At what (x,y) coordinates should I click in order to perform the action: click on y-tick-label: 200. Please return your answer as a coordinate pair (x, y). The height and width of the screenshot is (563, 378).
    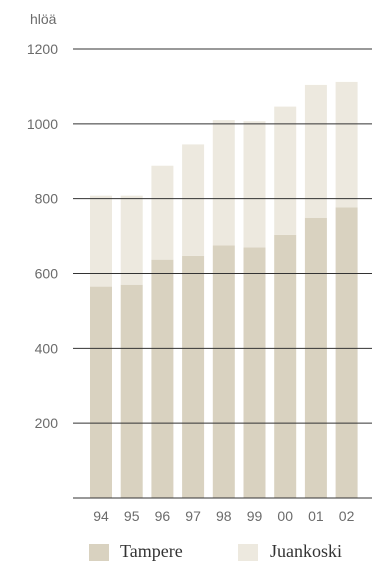
    Looking at the image, I should click on (47, 423).